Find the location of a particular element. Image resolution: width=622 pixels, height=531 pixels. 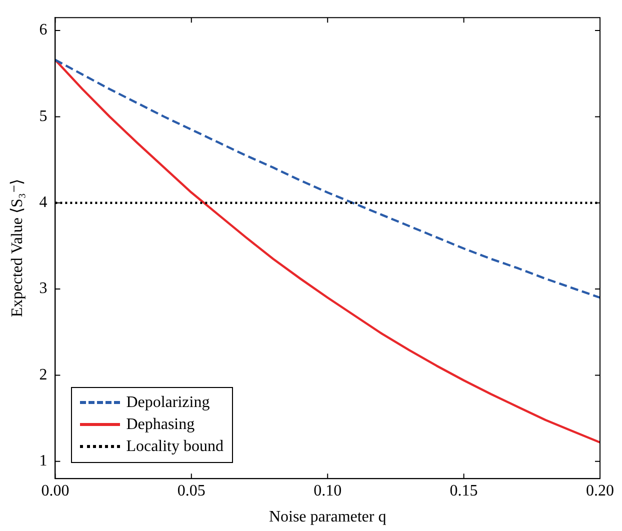

y-tick-label: 1 is located at coordinates (43, 461).